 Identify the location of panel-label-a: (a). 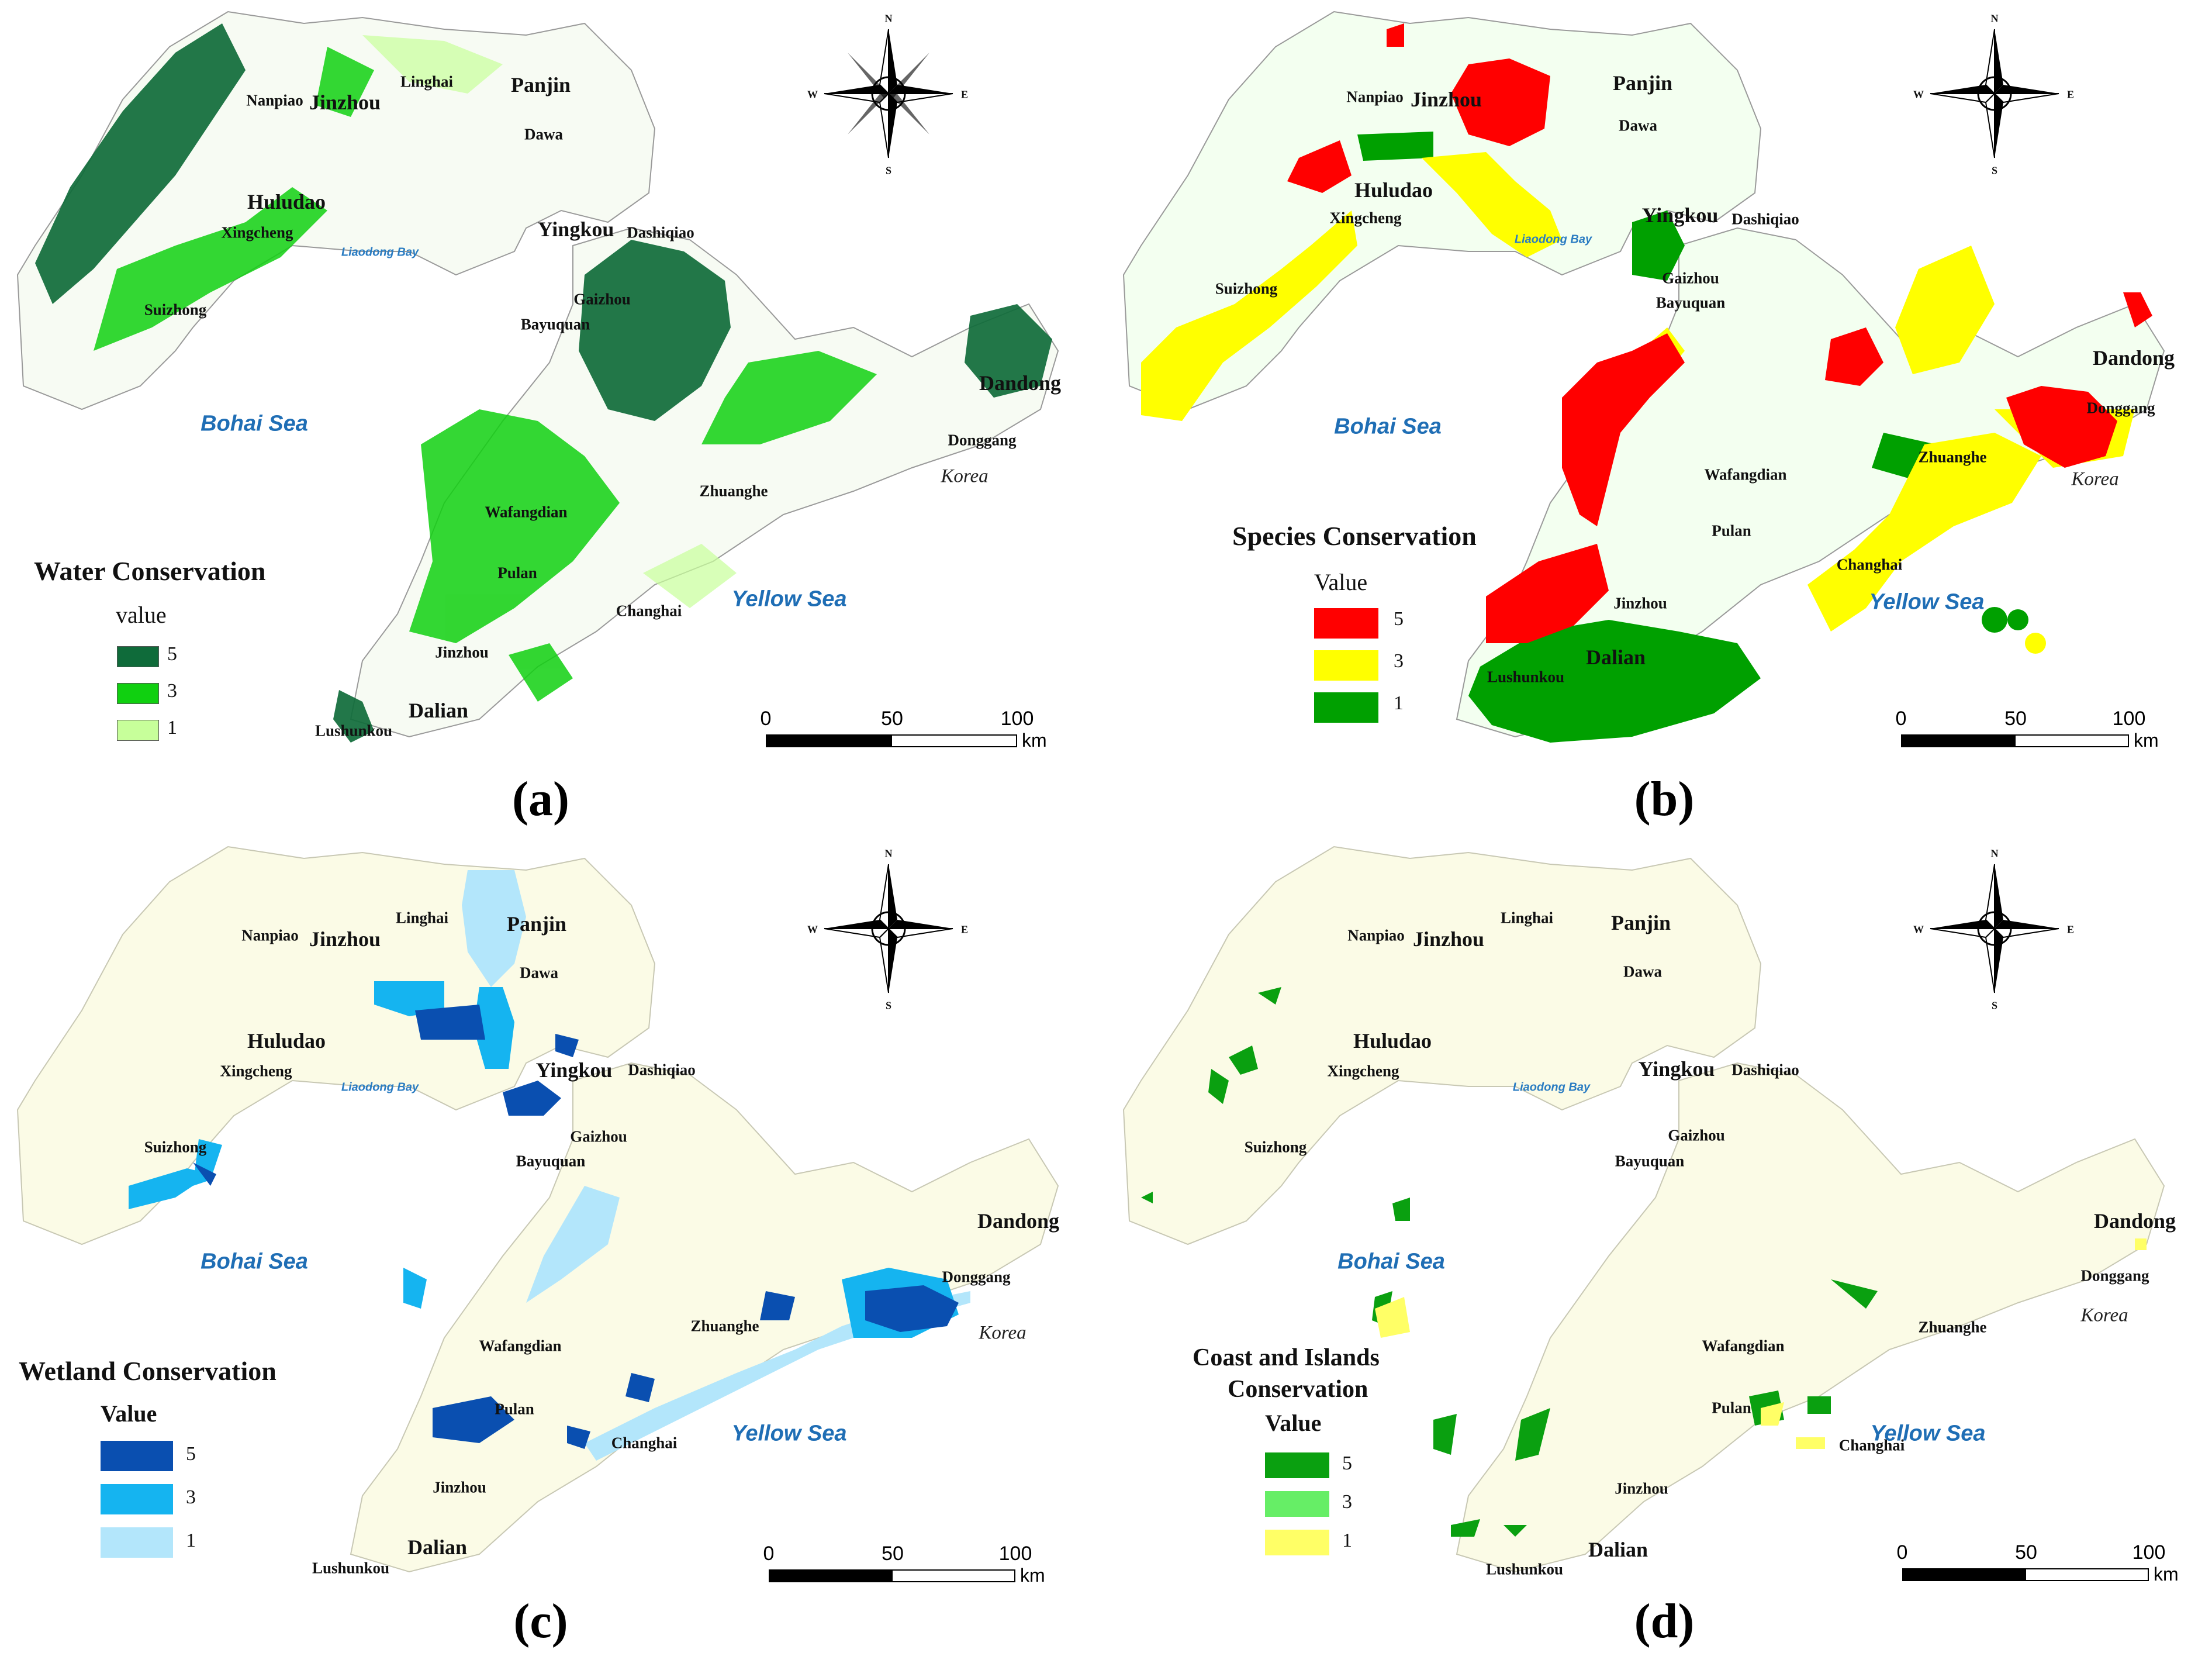
(540, 799).